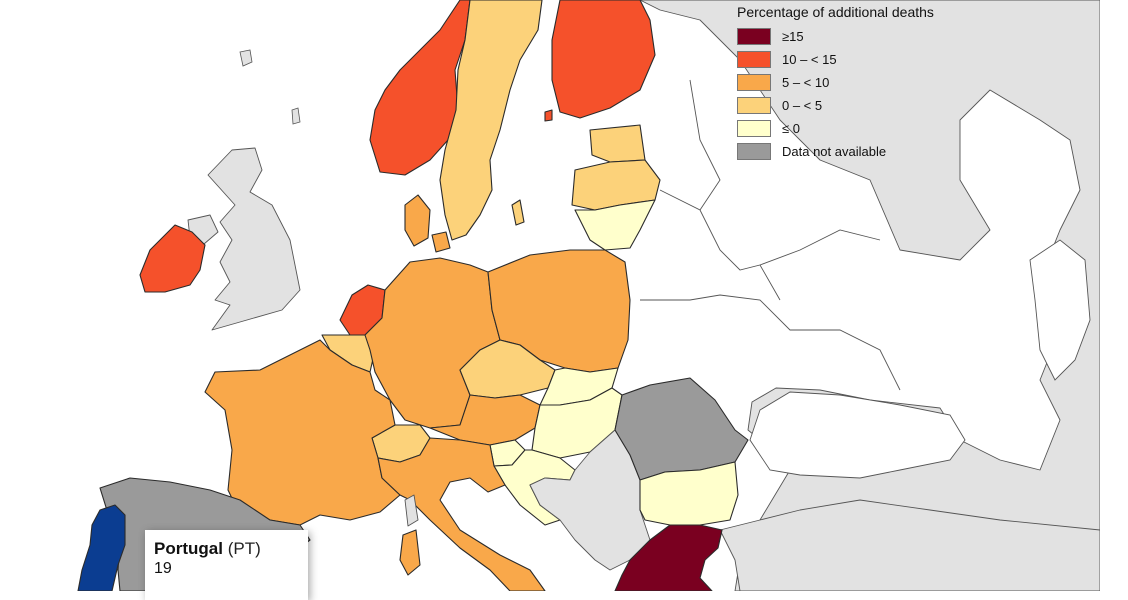  Describe the element at coordinates (518, 212) in the screenshot. I see `country-sweden-gotland` at that location.